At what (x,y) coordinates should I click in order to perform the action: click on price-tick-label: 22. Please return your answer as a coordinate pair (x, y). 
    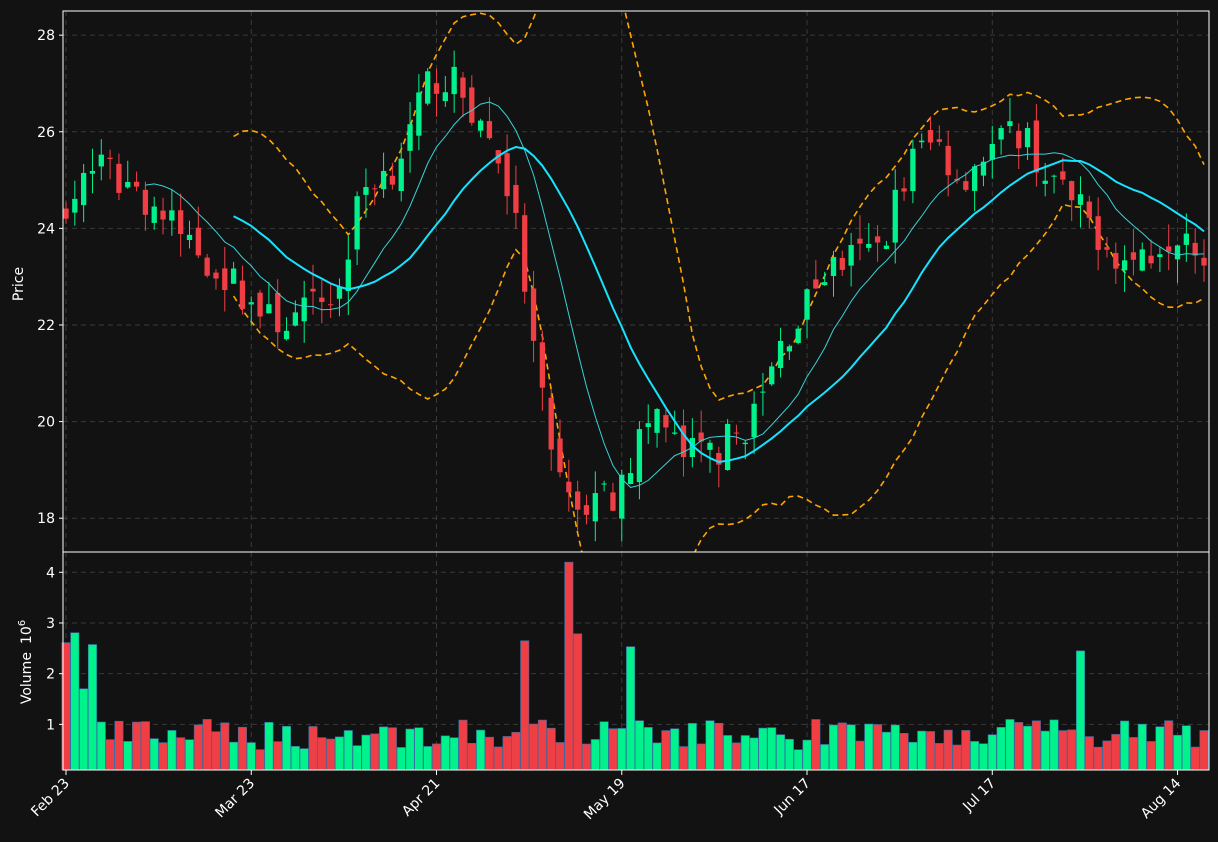
    Looking at the image, I should click on (46, 326).